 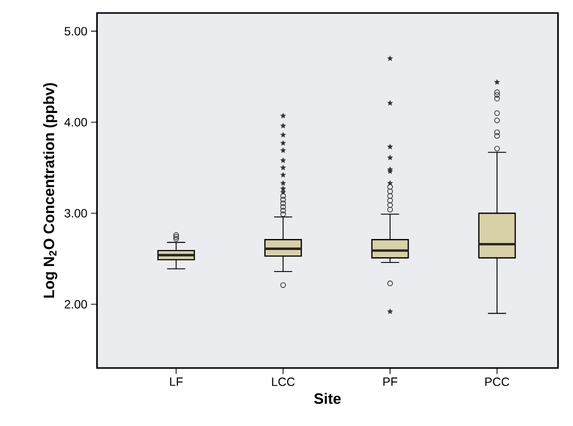 What do you see at coordinates (497, 382) in the screenshot?
I see `x-tick-label: PCC` at bounding box center [497, 382].